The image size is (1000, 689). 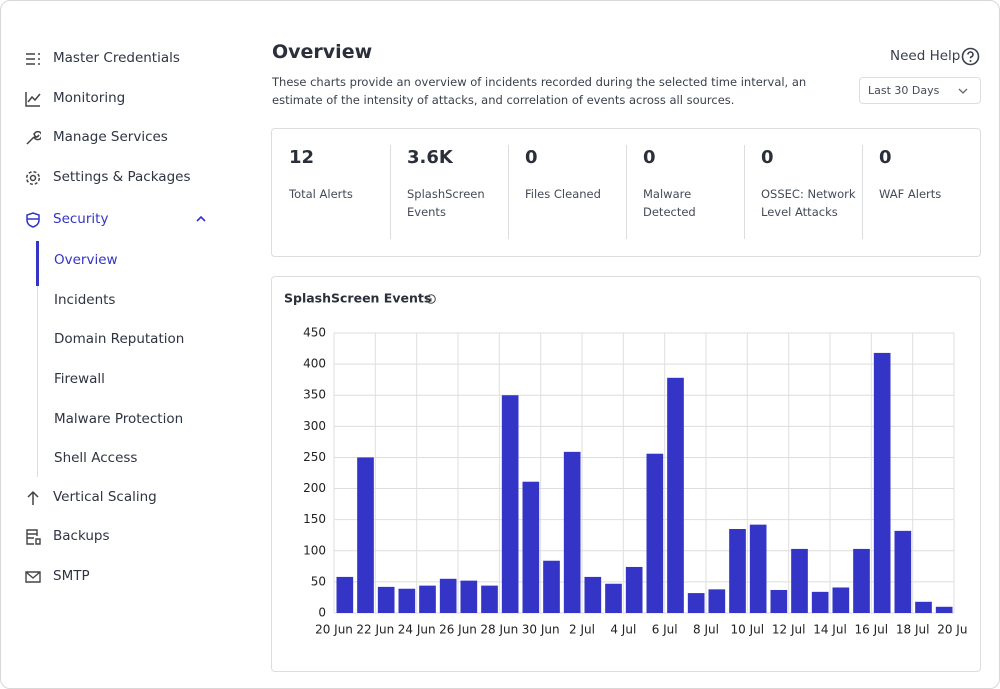 I want to click on nav-item: Monitoring, so click(x=89, y=98).